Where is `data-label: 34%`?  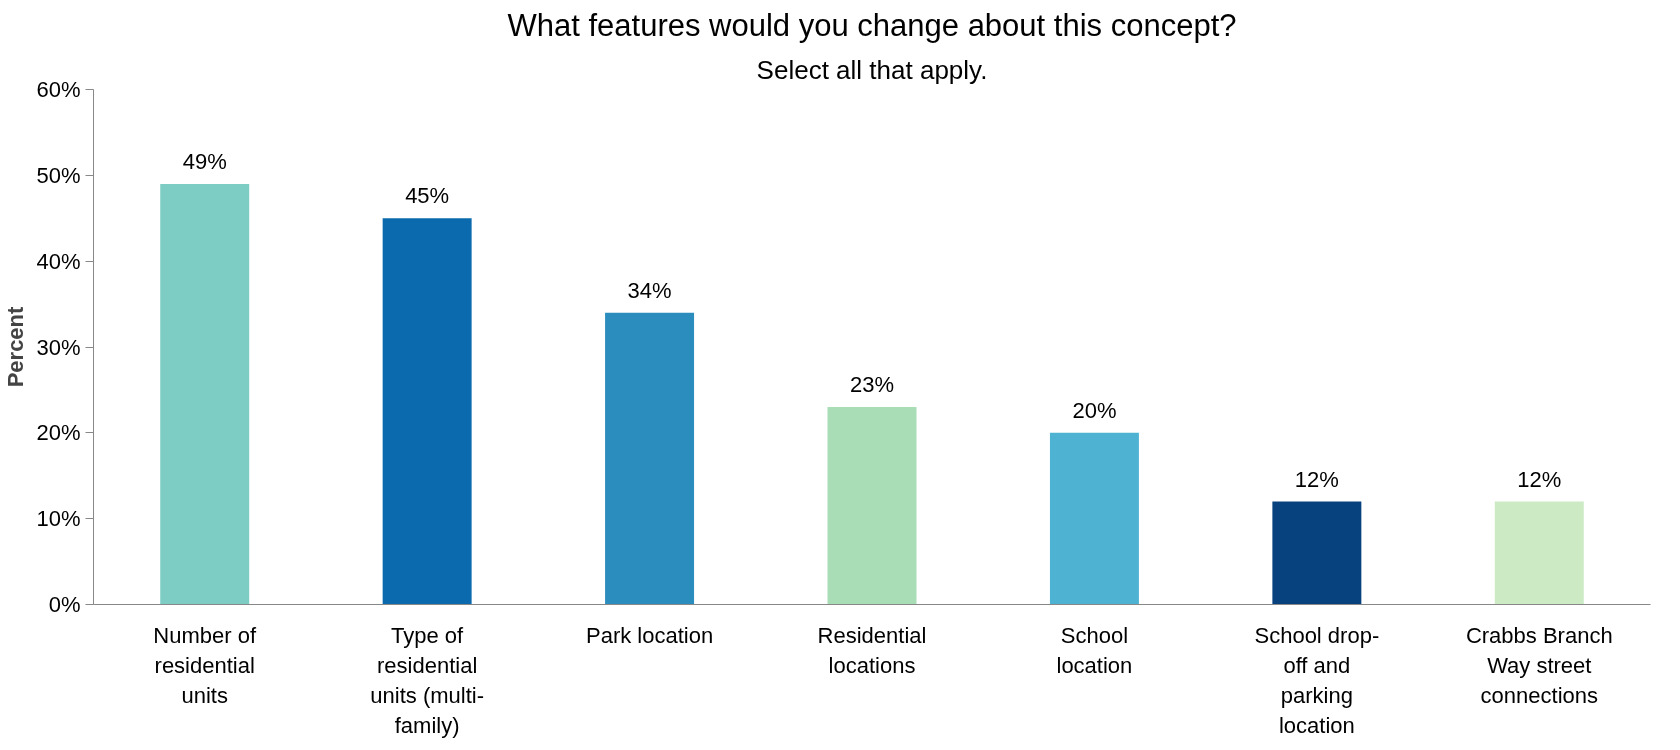
data-label: 34% is located at coordinates (649, 290).